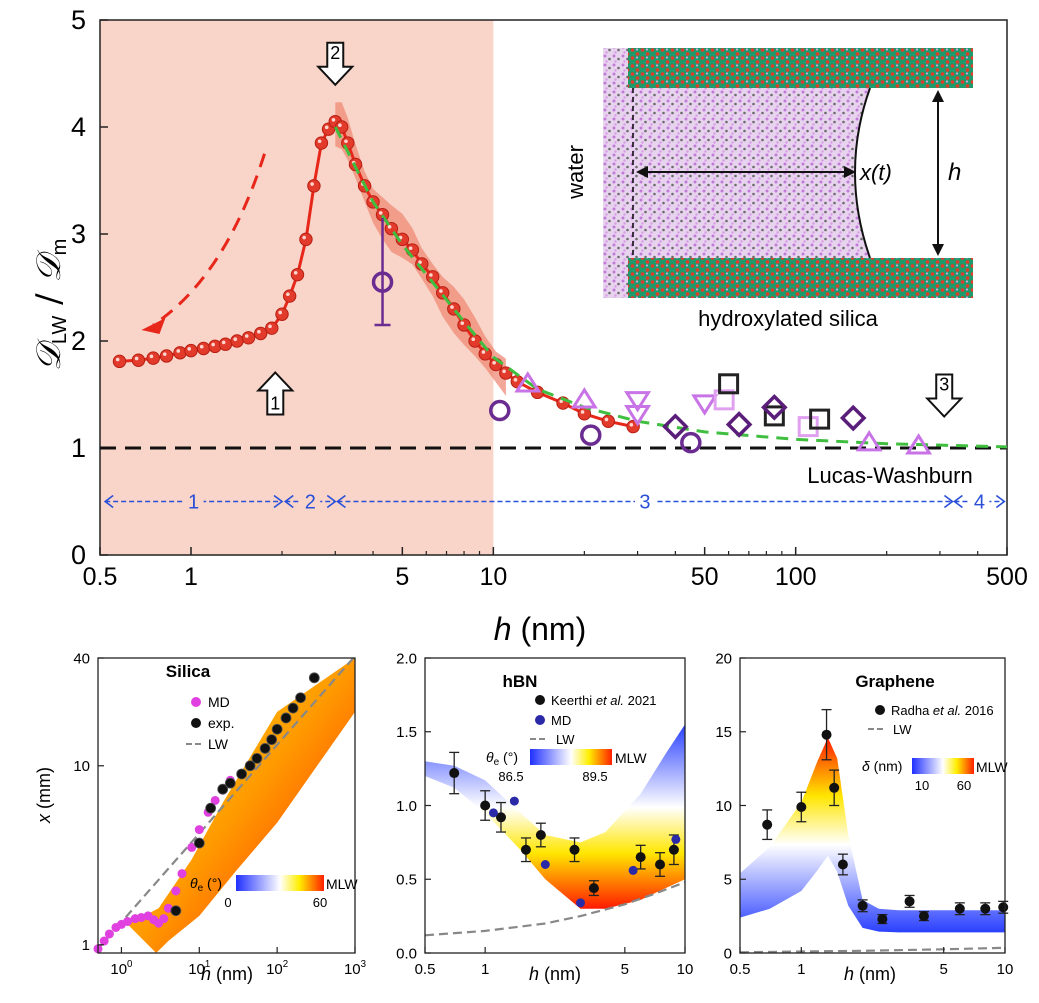  I want to click on y-tick-label: 1, so click(78, 448).